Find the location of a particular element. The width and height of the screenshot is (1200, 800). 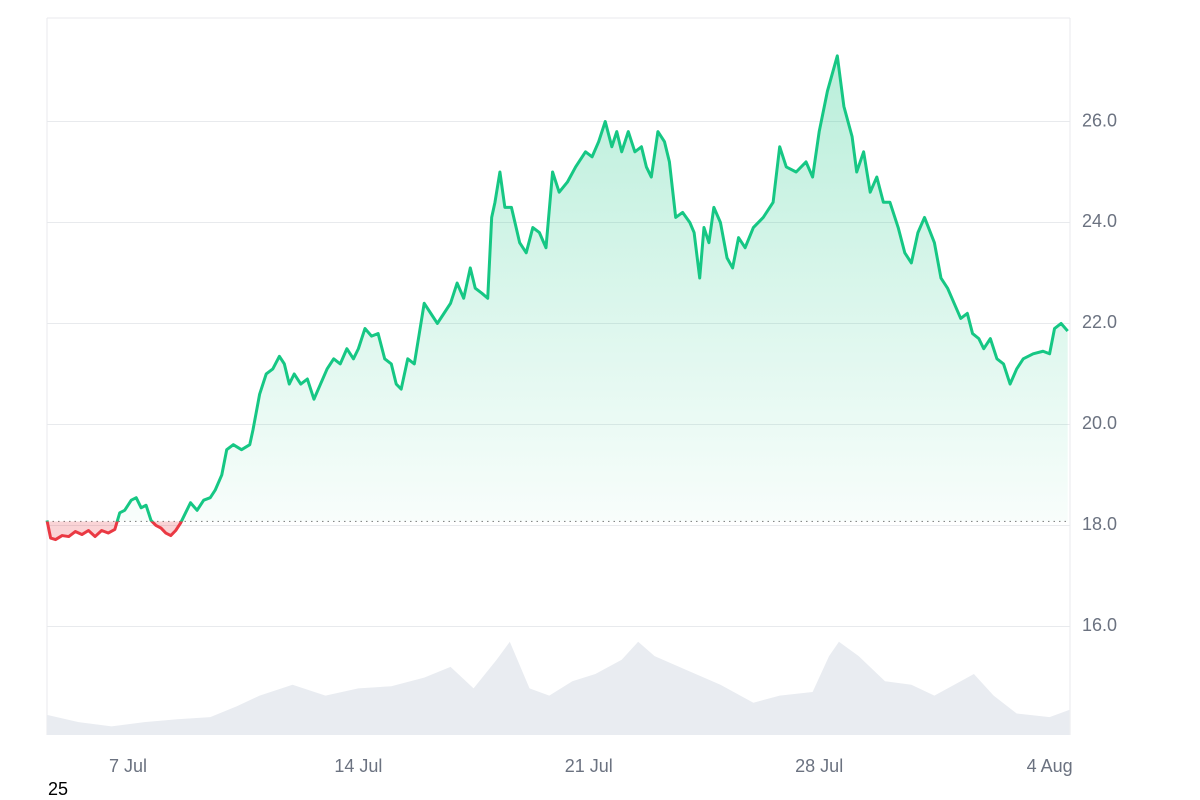

y-tick-label: 16.0 is located at coordinates (1099, 625).